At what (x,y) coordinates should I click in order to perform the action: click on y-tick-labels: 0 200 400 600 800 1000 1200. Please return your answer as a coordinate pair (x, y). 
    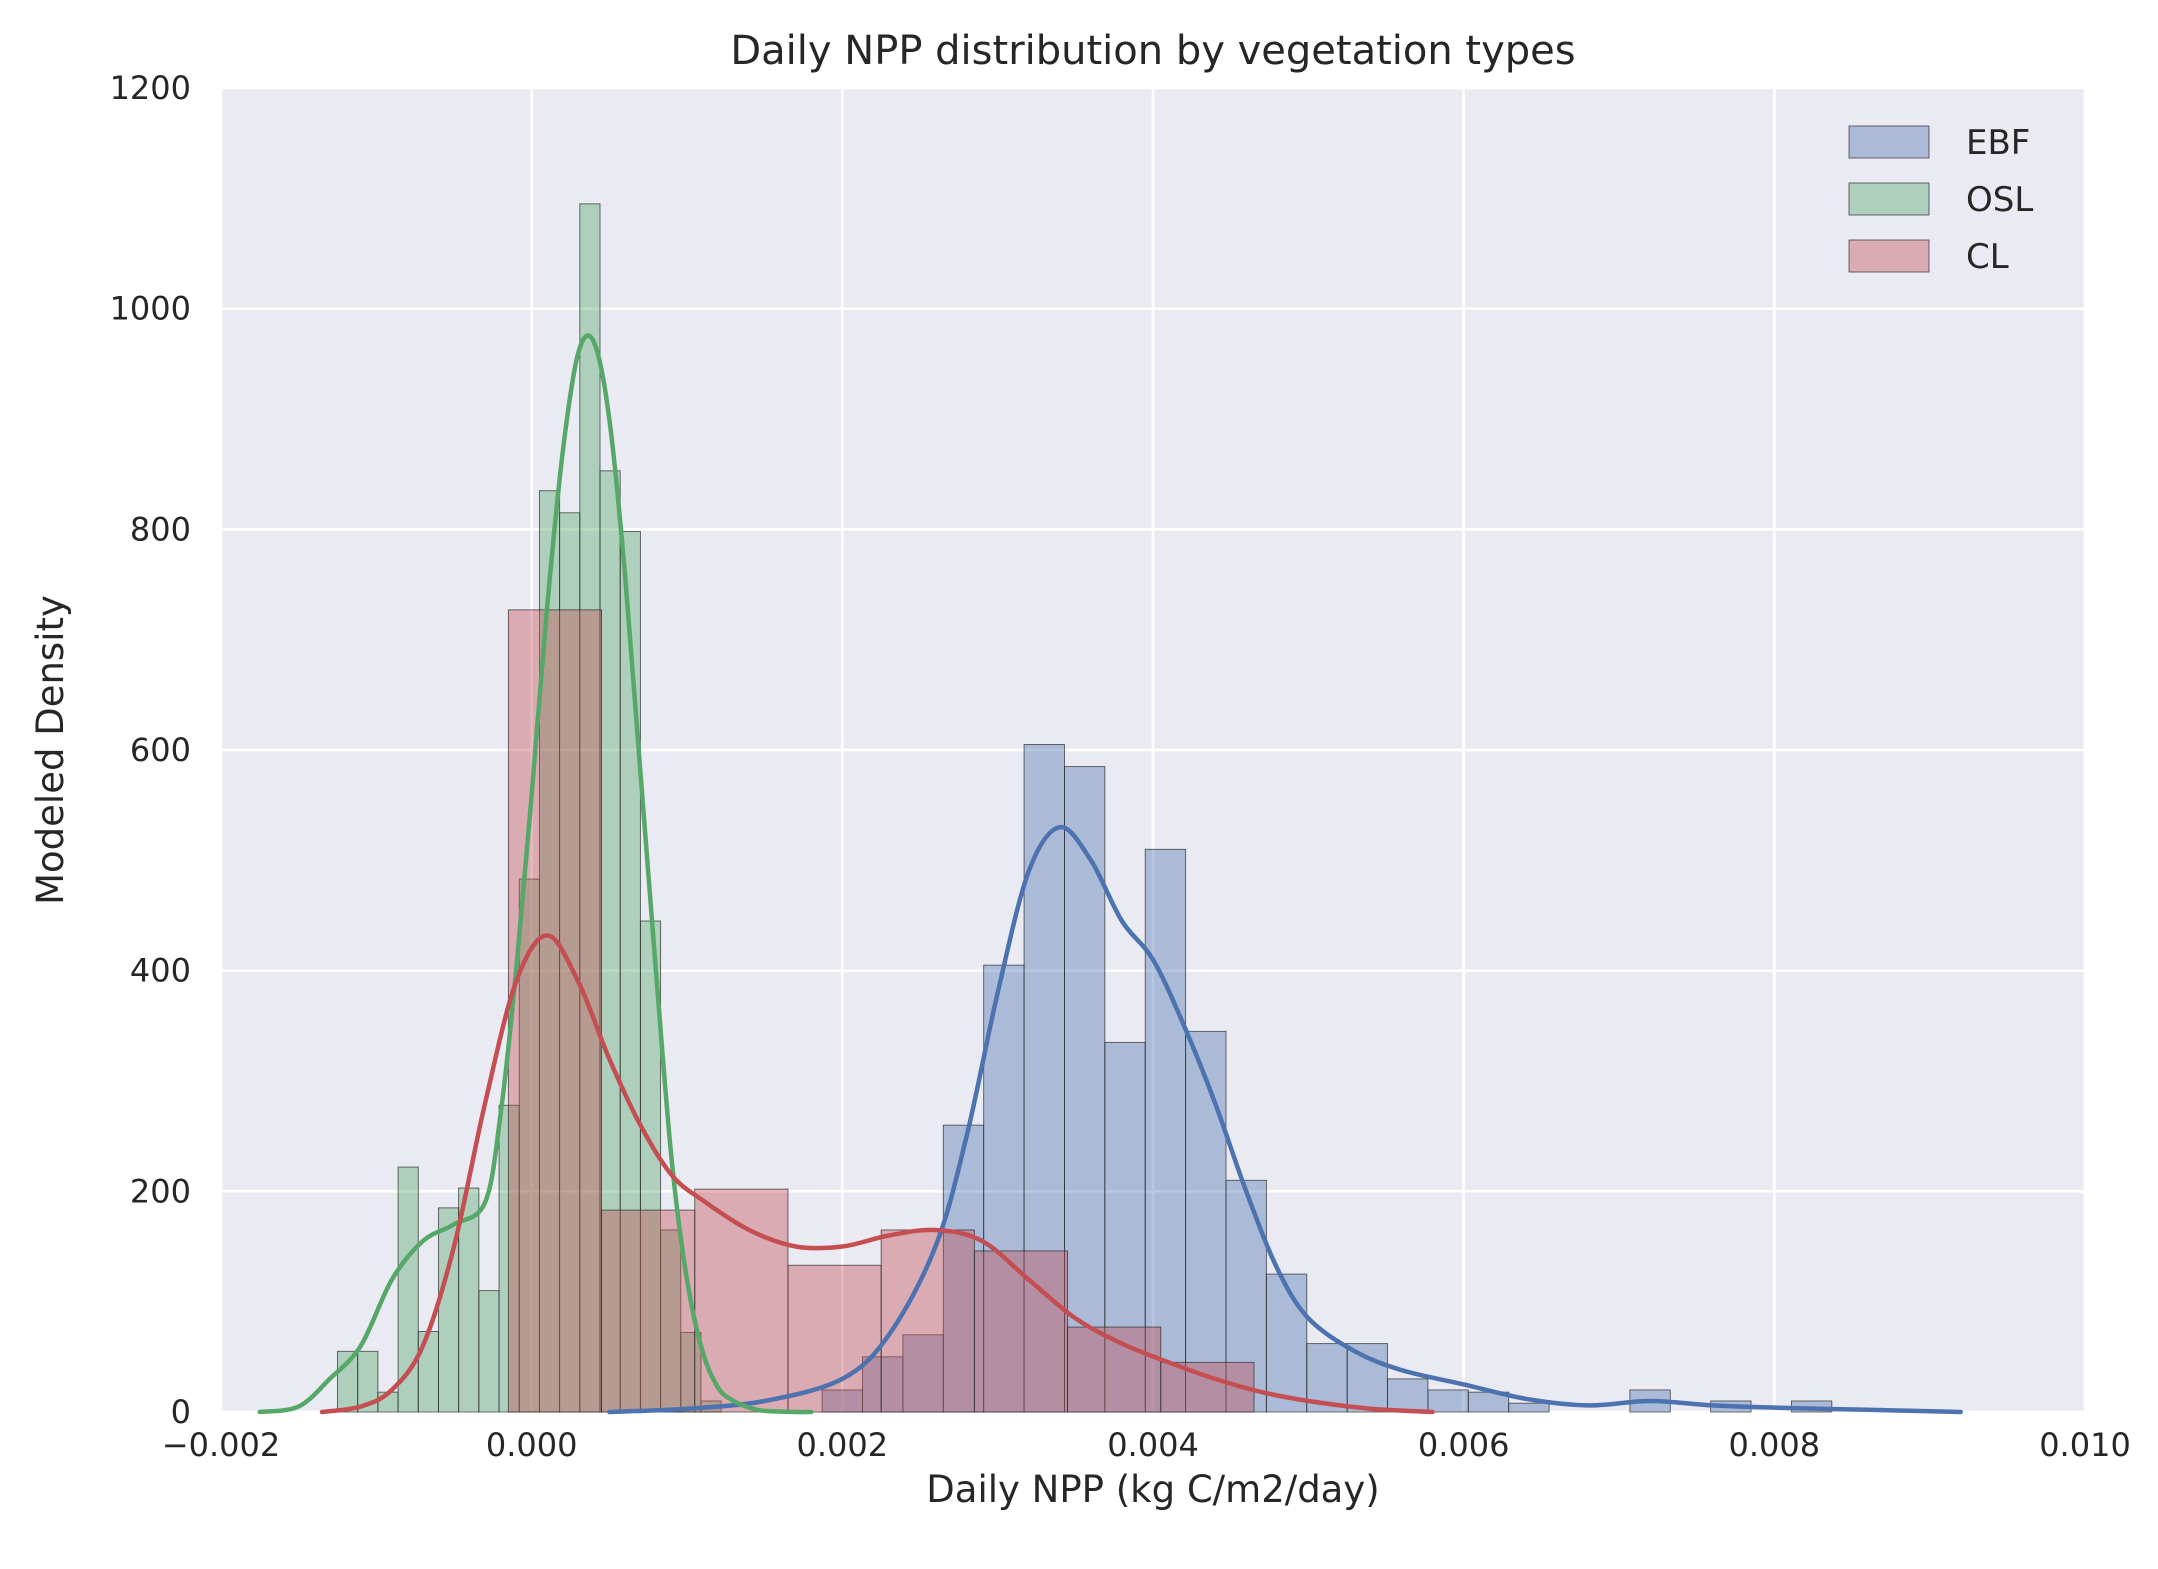
    Looking at the image, I should click on (150, 750).